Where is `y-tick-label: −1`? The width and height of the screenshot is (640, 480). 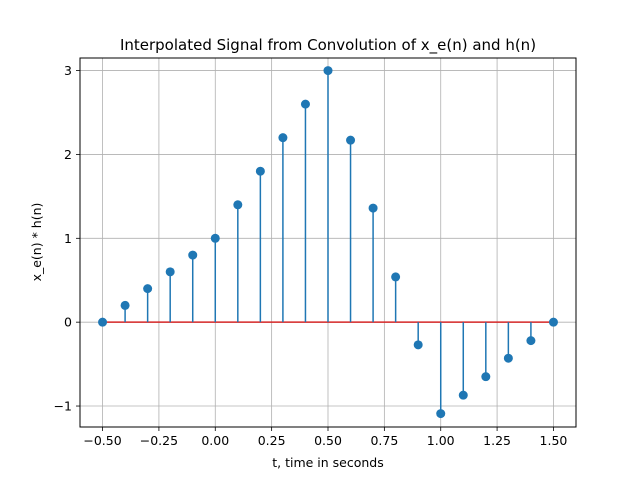
y-tick-label: −1 is located at coordinates (63, 406).